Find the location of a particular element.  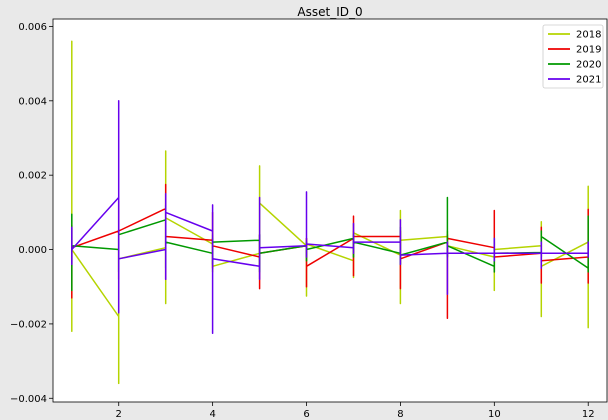

y-tick-label: −0.004 is located at coordinates (28, 399).